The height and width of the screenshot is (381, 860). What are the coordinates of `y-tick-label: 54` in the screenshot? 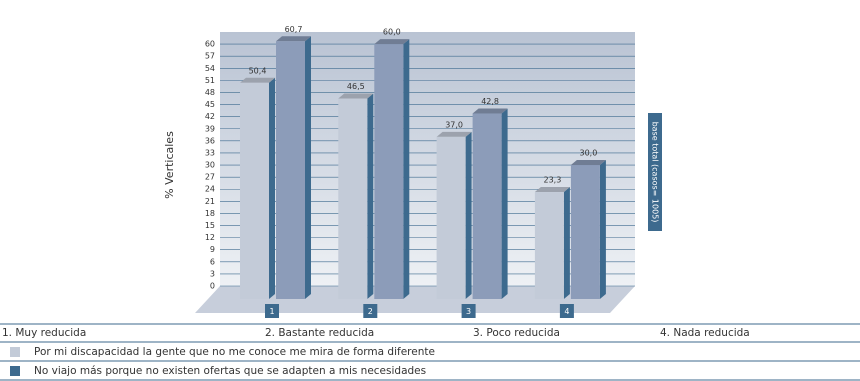 It's located at (210, 68).